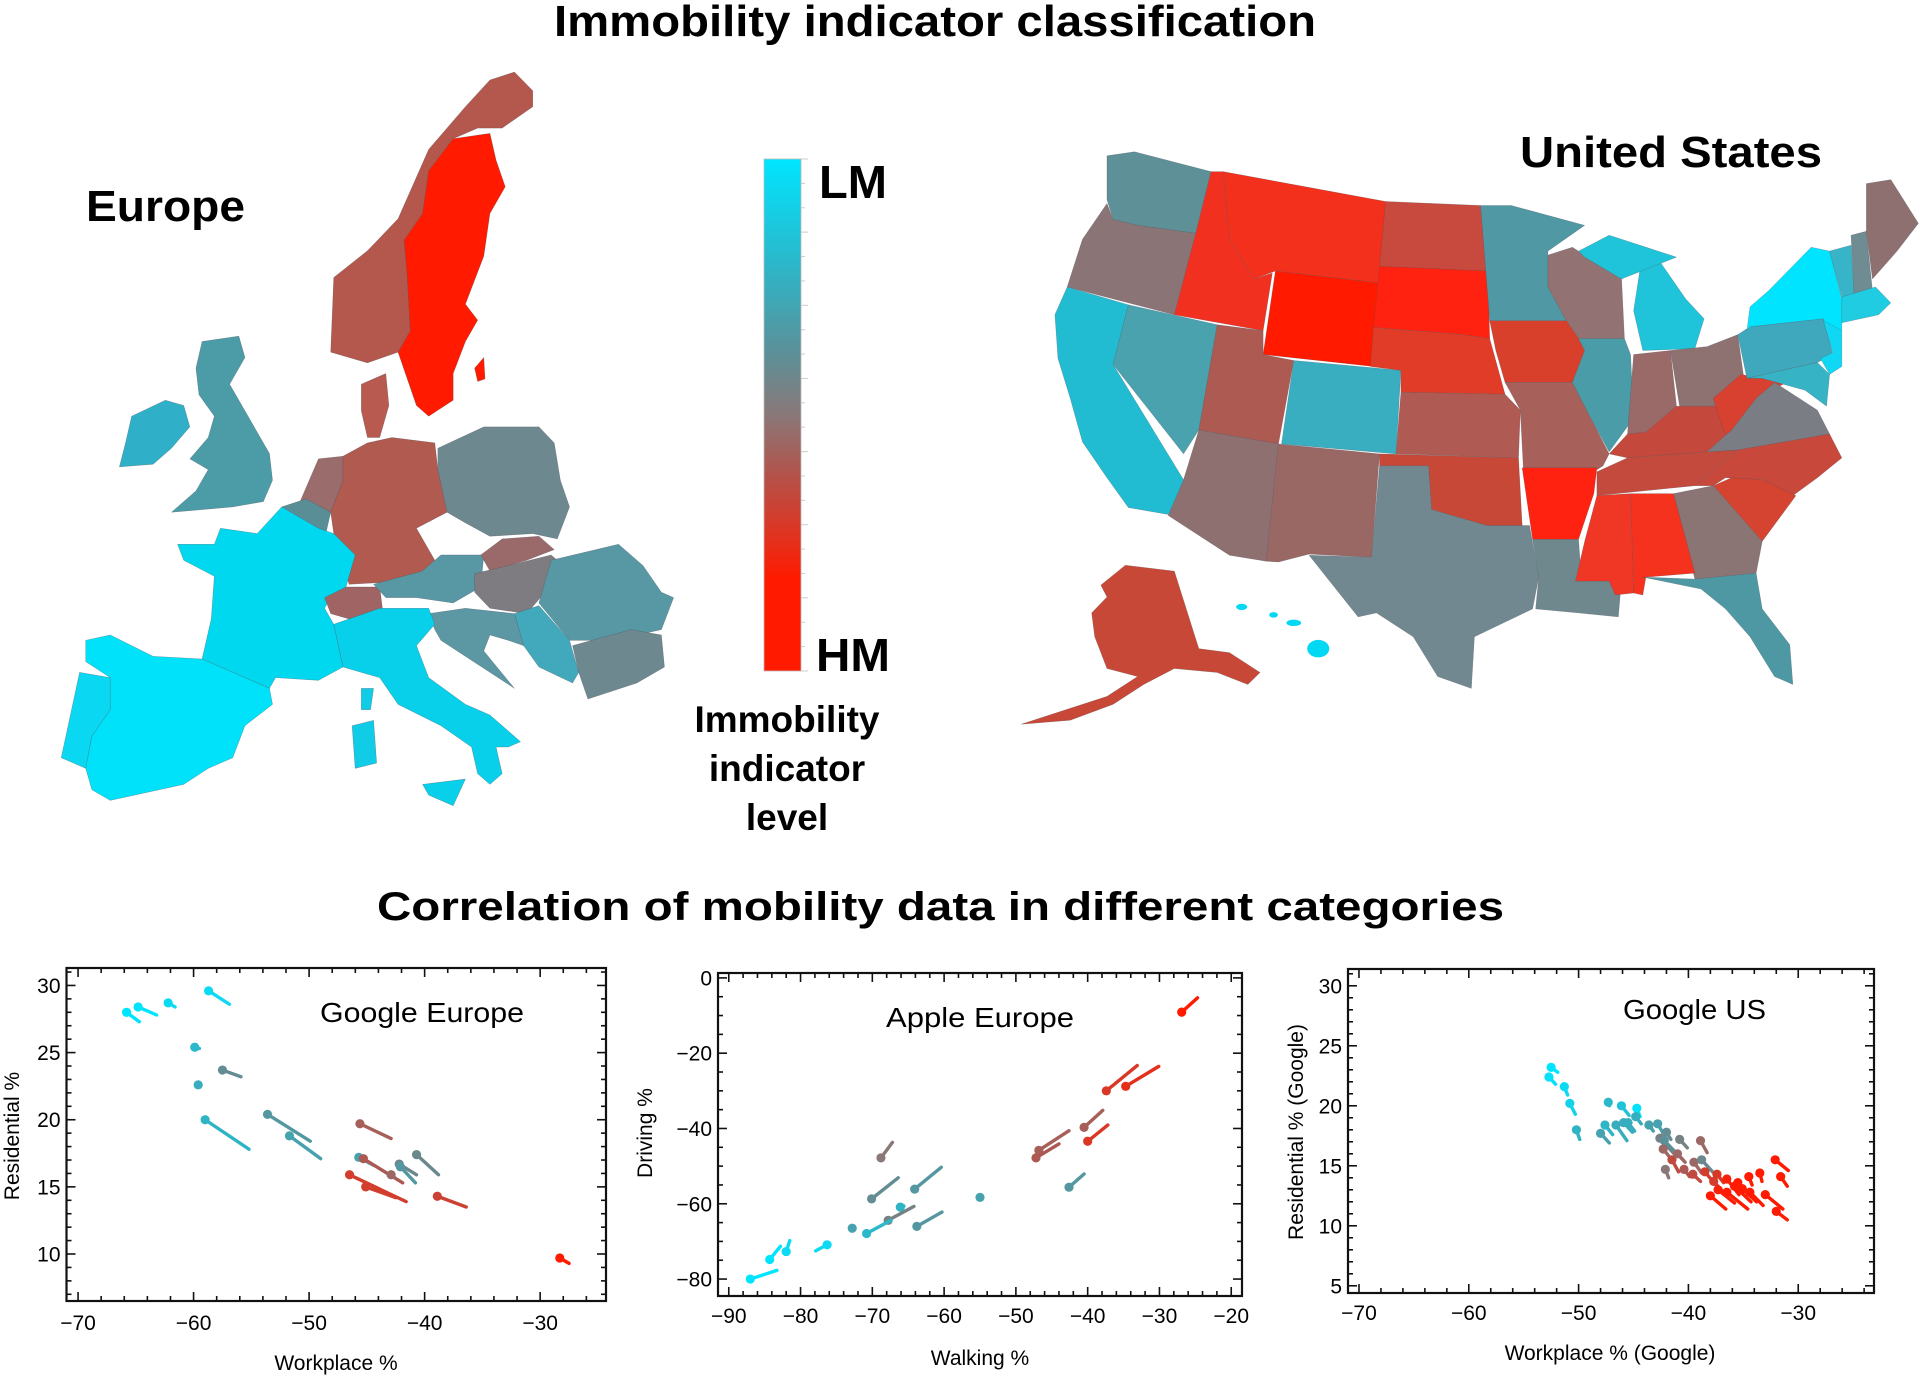  I want to click on colorbar-caption-line-1: Immobility, so click(786, 719).